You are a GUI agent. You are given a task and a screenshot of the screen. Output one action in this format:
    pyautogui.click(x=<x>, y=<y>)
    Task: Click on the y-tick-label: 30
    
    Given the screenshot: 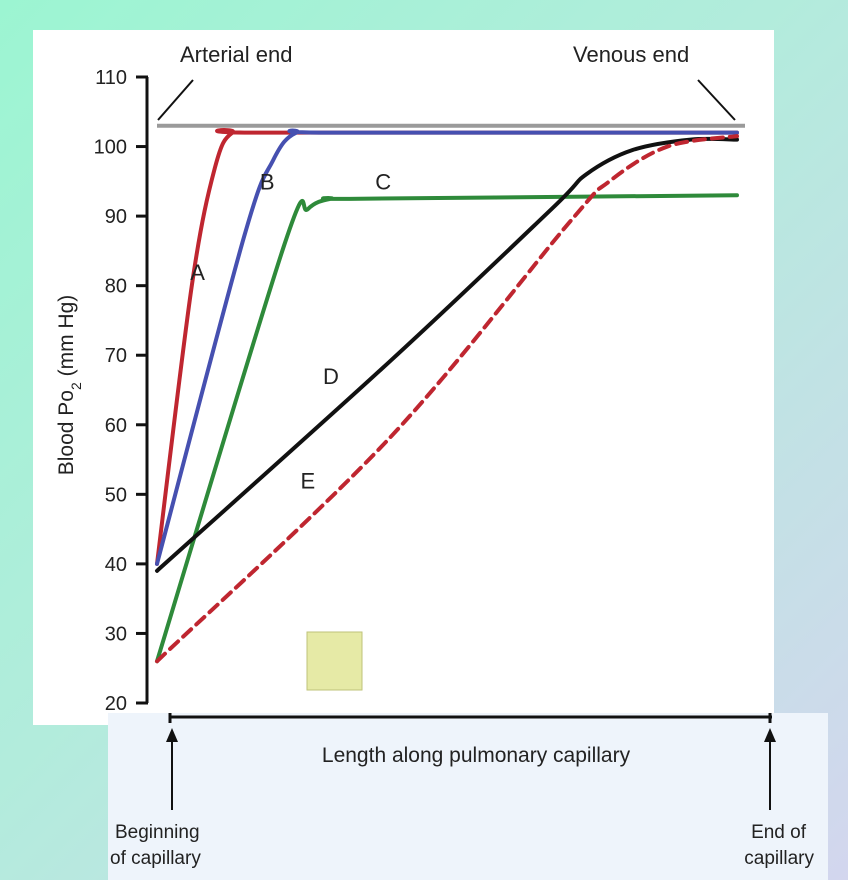 What is the action you would take?
    pyautogui.click(x=116, y=634)
    